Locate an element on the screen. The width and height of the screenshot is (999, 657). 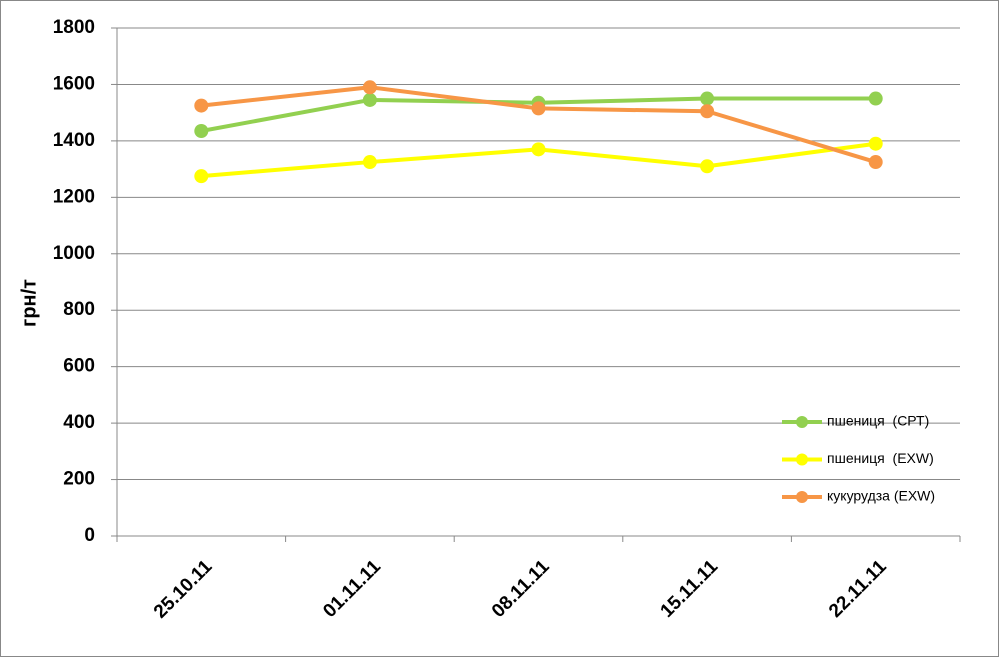
legend-label: пшениця (EXW) is located at coordinates (880, 458).